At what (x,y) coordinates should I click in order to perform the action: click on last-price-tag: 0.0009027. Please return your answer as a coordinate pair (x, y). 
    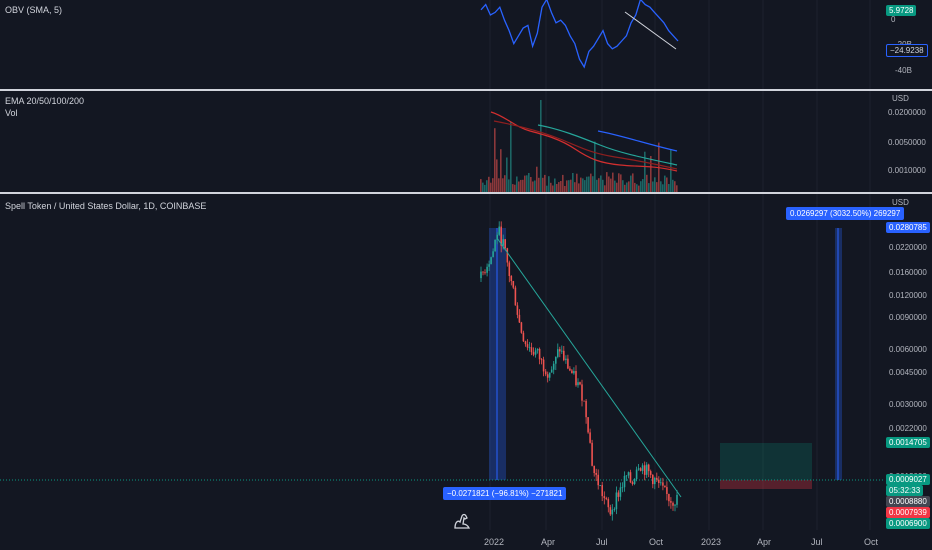
    Looking at the image, I should click on (908, 479).